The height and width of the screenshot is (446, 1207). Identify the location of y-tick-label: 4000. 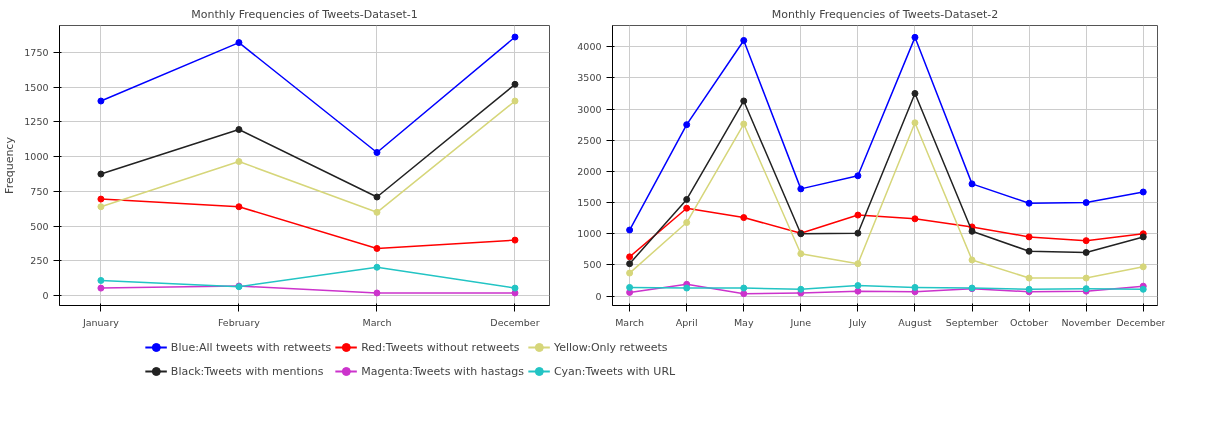
(589, 47).